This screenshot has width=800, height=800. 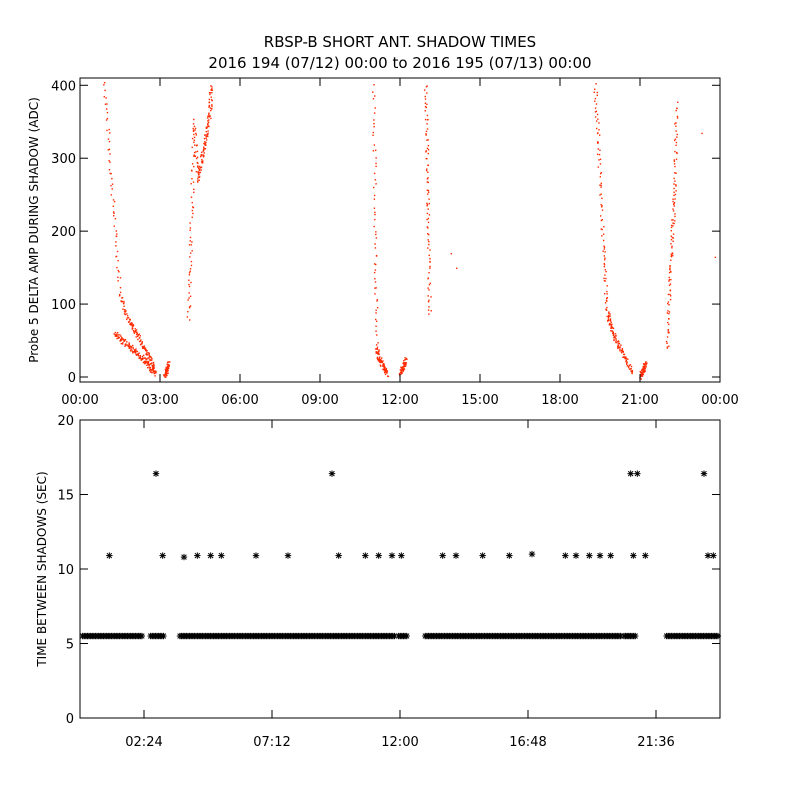 What do you see at coordinates (271, 742) in the screenshot?
I see `bottom-x-tick-label: 07:12` at bounding box center [271, 742].